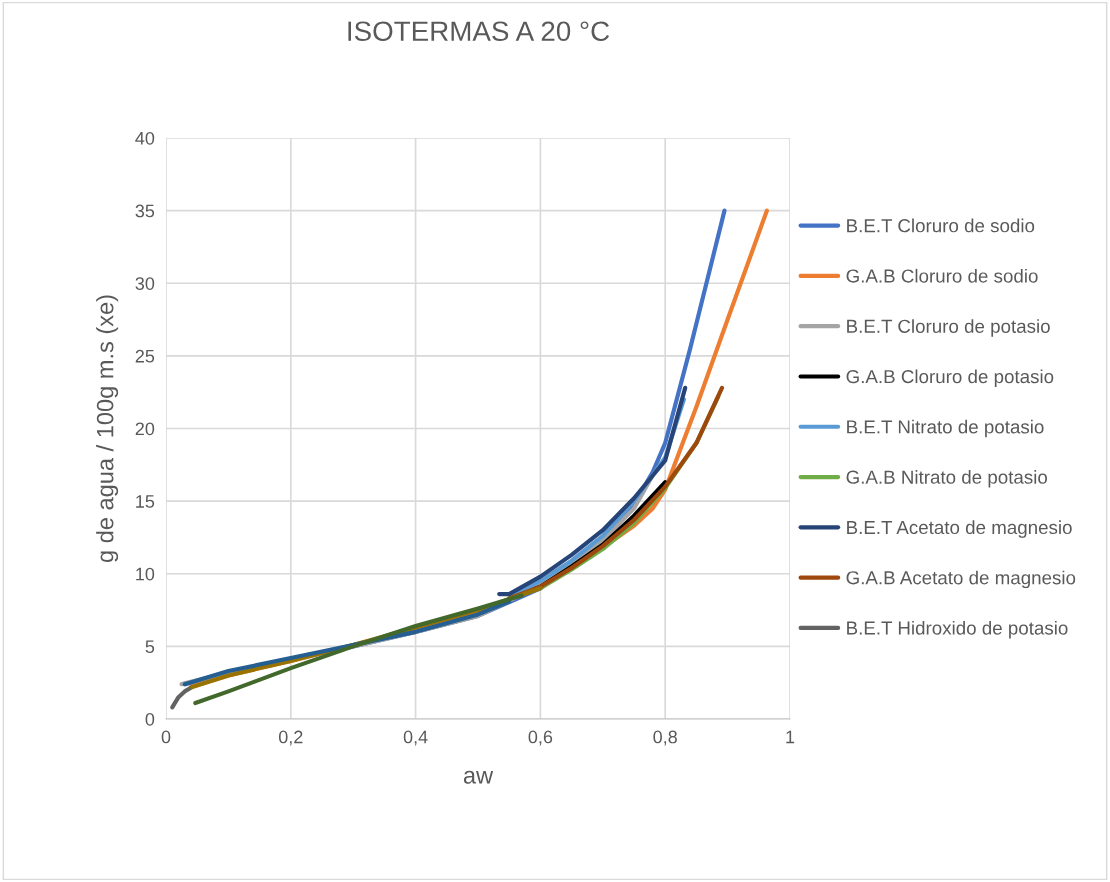  I want to click on x-tick-label: 0,4, so click(415, 738).